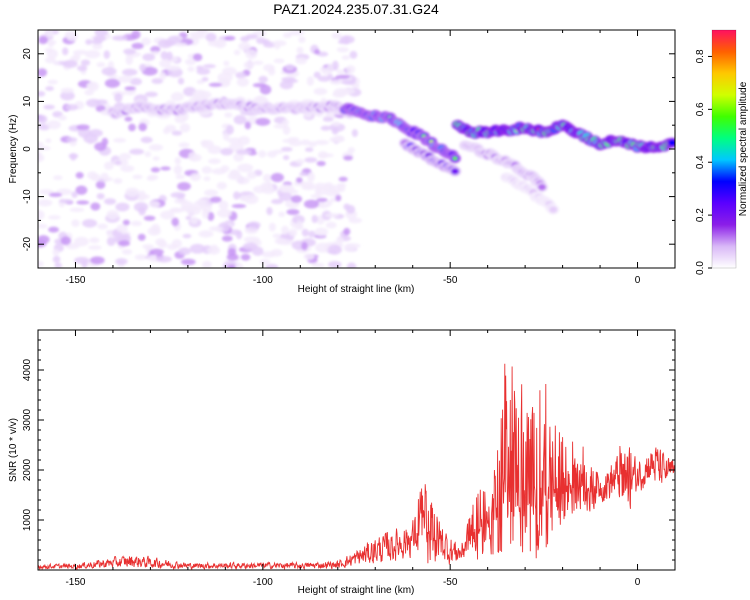 This screenshot has height=600, width=750. What do you see at coordinates (27, 196) in the screenshot?
I see `spectrogram-y-tick-label: -10` at bounding box center [27, 196].